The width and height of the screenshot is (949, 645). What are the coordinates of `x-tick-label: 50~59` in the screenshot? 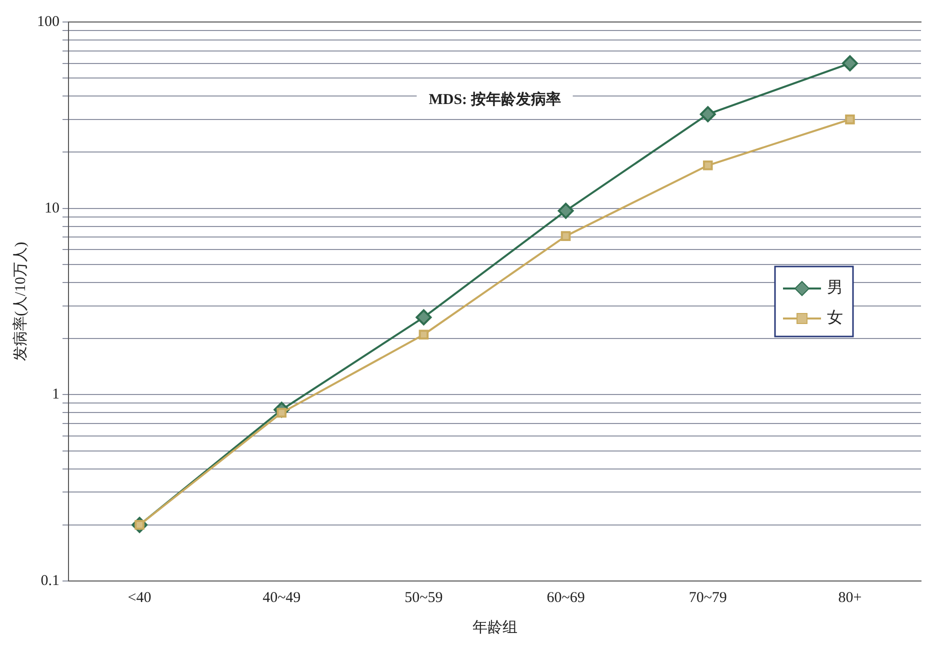 It's located at (423, 598).